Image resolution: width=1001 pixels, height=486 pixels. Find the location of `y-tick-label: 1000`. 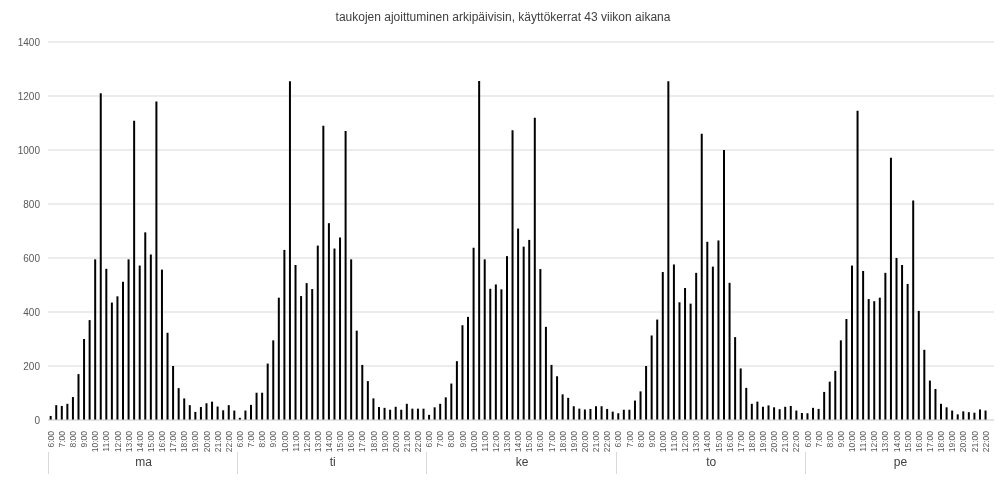

y-tick-label: 1000 is located at coordinates (29, 150).